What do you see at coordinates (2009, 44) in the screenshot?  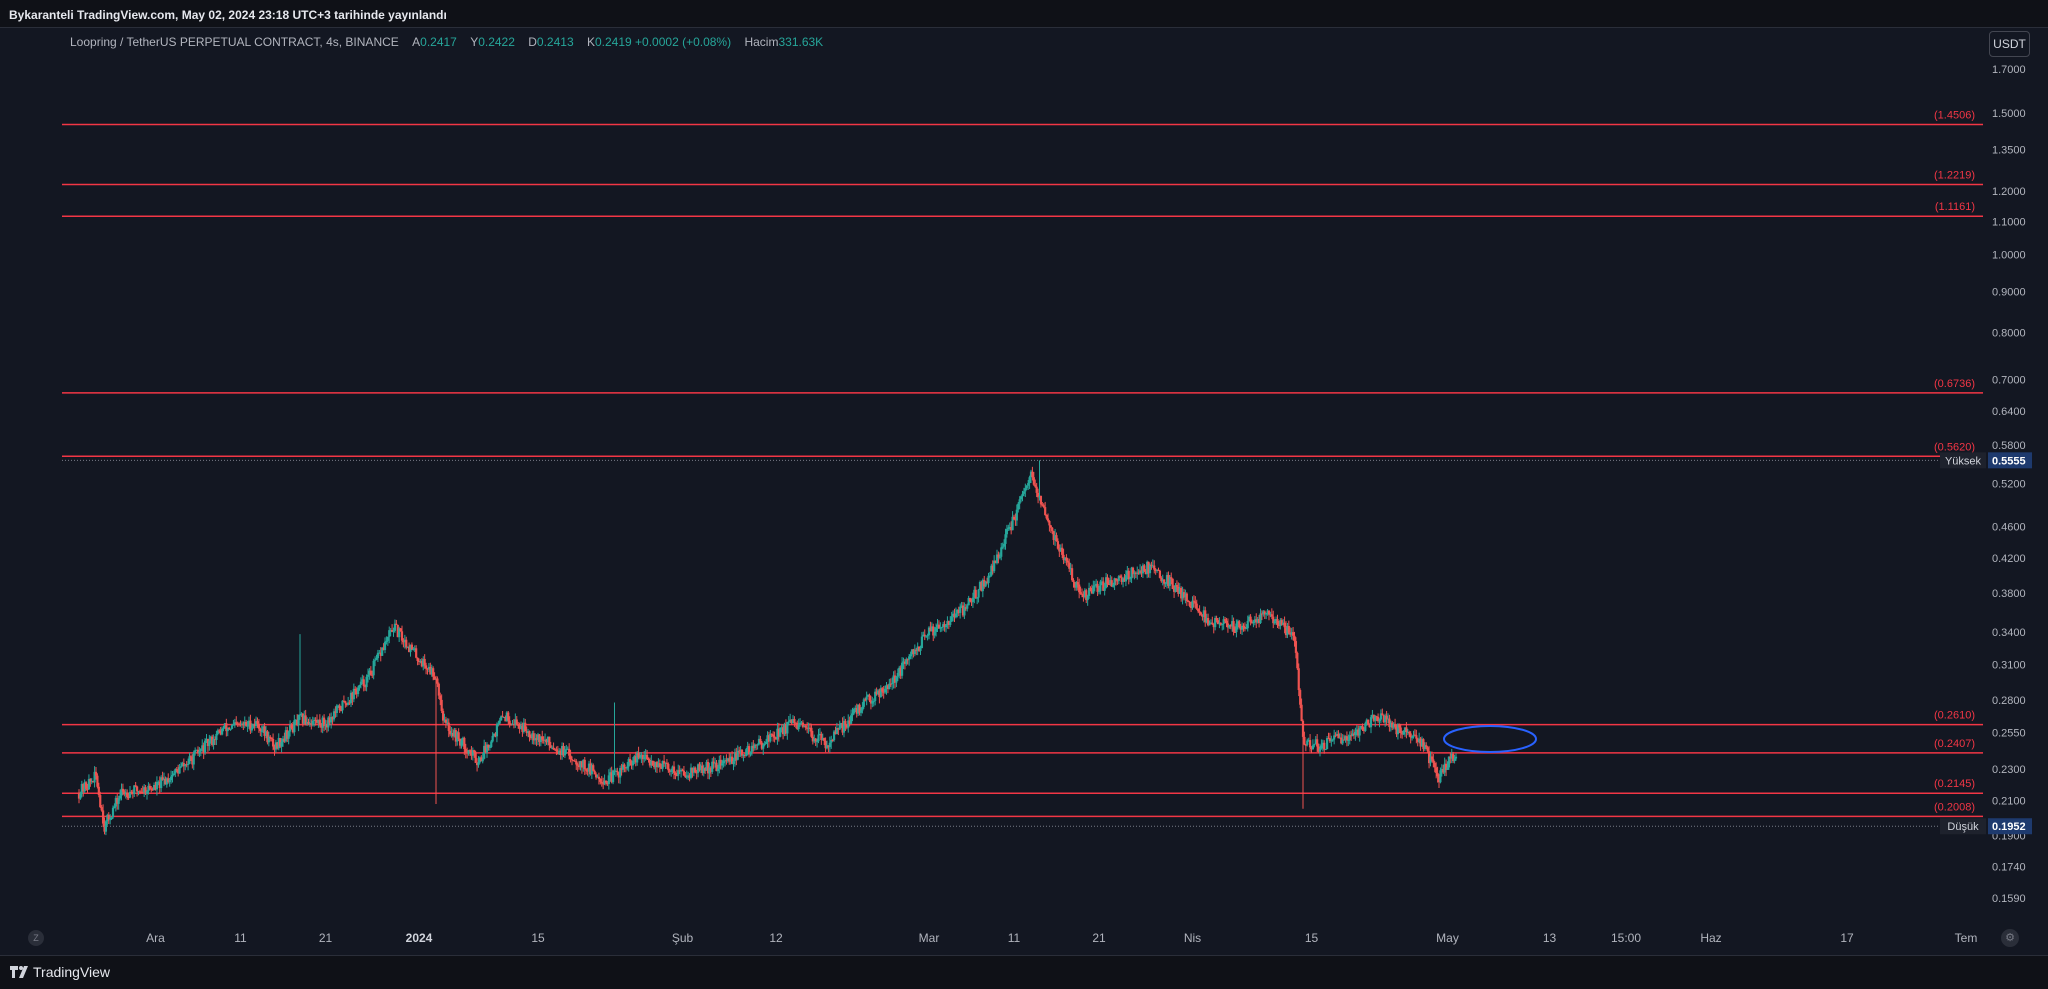 I see `currency-button: USDT` at bounding box center [2009, 44].